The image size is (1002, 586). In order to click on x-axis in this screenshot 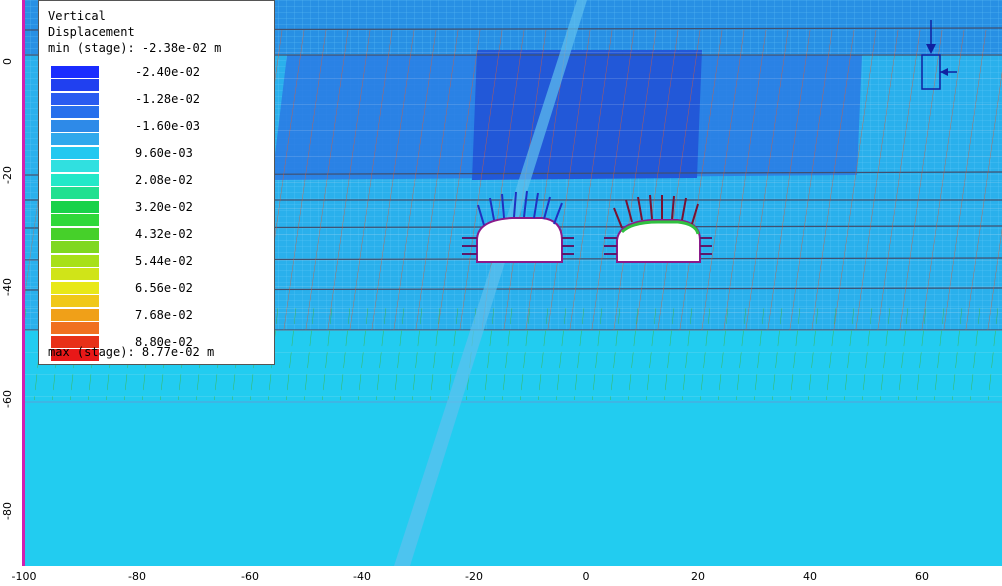, I will do `click(501, 576)`.